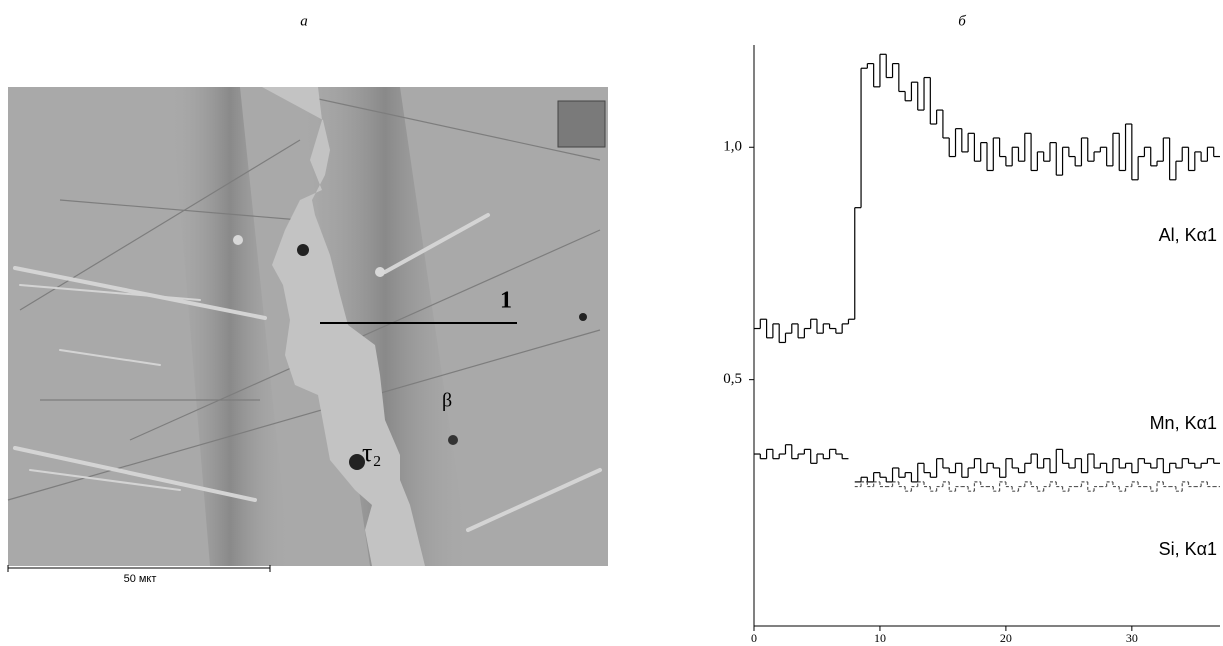 Image resolution: width=1223 pixels, height=646 pixels. Describe the element at coordinates (1183, 423) in the screenshot. I see `series-label: Mn, Kα1` at that location.